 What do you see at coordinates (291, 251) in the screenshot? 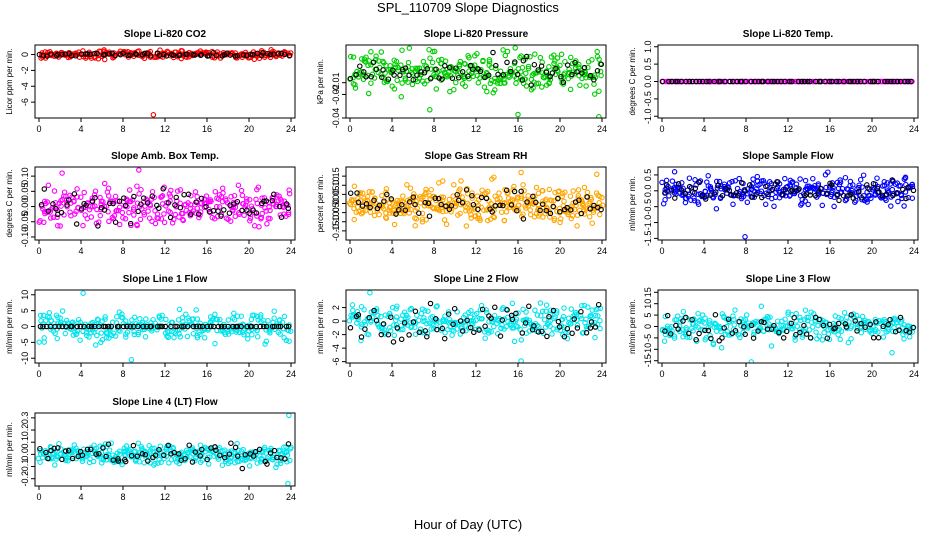
I see `x-tick-label: 24` at bounding box center [291, 251].